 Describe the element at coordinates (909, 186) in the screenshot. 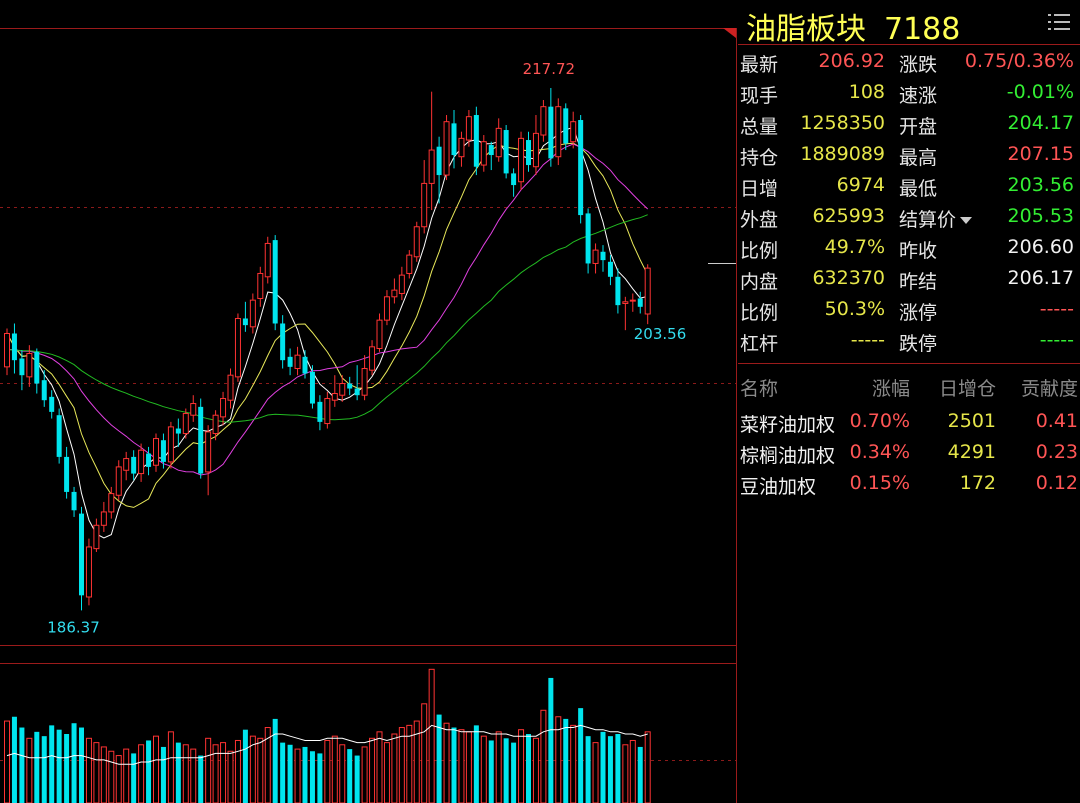

I see `quote-row: 日增 6974 最低 203.56` at that location.